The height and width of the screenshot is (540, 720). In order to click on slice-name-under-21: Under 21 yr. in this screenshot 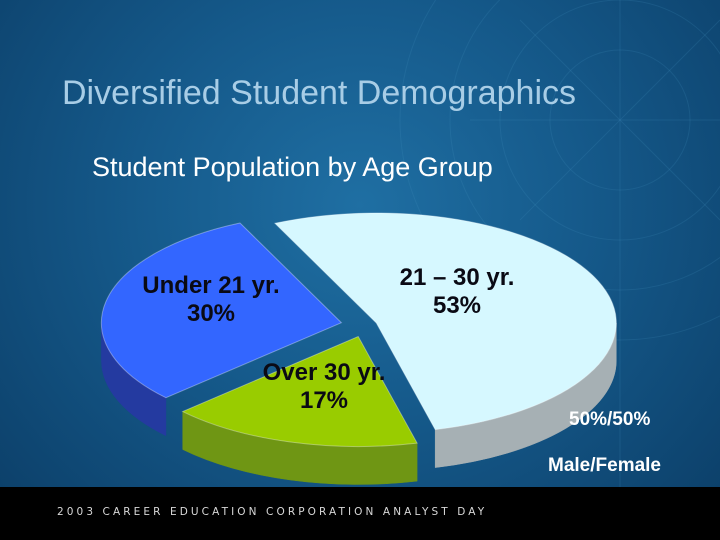, I will do `click(211, 285)`.